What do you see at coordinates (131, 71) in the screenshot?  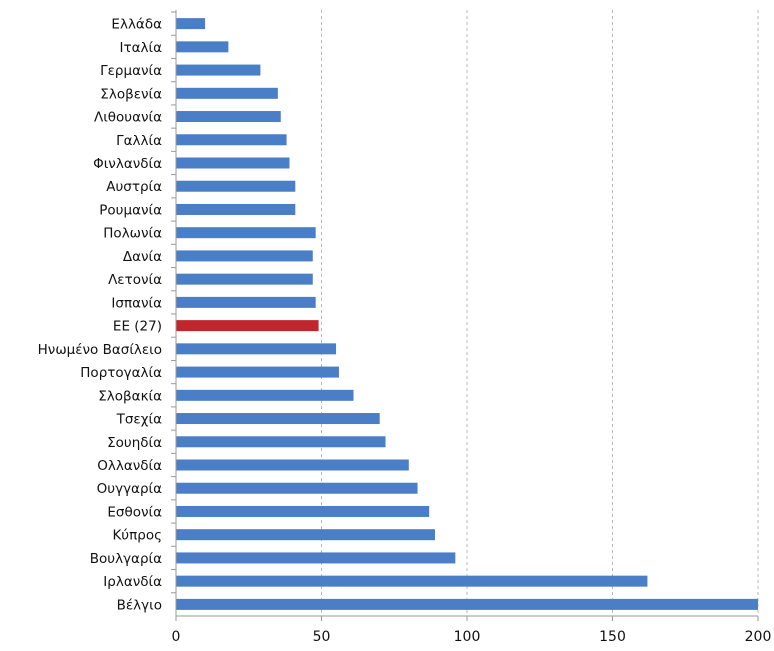 I see `category-label: Γερμανία` at bounding box center [131, 71].